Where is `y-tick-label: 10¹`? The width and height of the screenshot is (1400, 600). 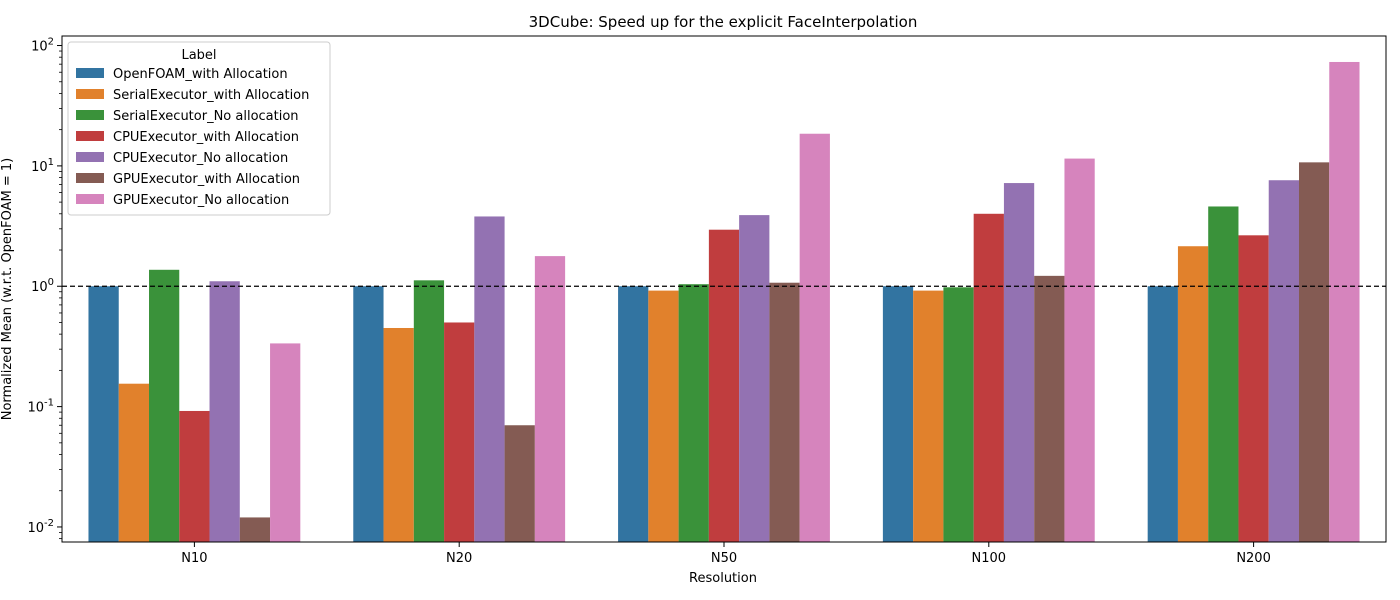 y-tick-label: 10¹ is located at coordinates (42, 166).